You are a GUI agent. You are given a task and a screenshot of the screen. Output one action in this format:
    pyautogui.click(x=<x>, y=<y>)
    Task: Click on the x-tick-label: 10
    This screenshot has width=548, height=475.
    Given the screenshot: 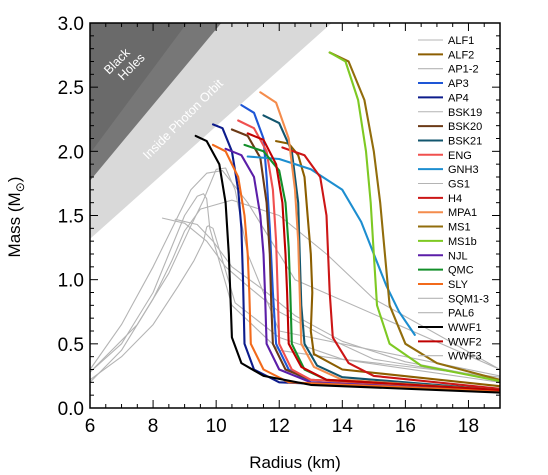 What is the action you would take?
    pyautogui.click(x=216, y=426)
    